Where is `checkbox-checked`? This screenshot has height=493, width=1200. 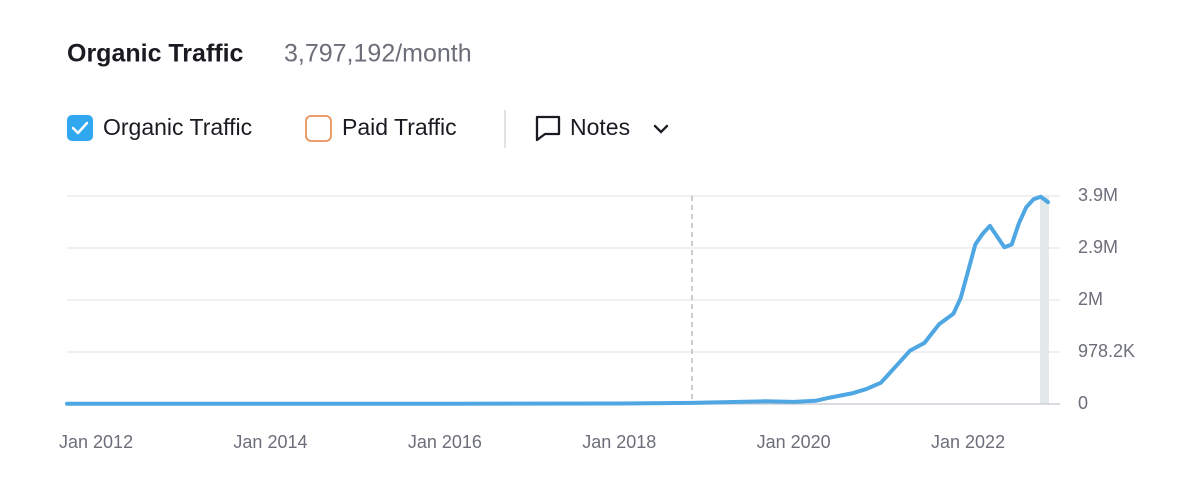 checkbox-checked is located at coordinates (80, 128).